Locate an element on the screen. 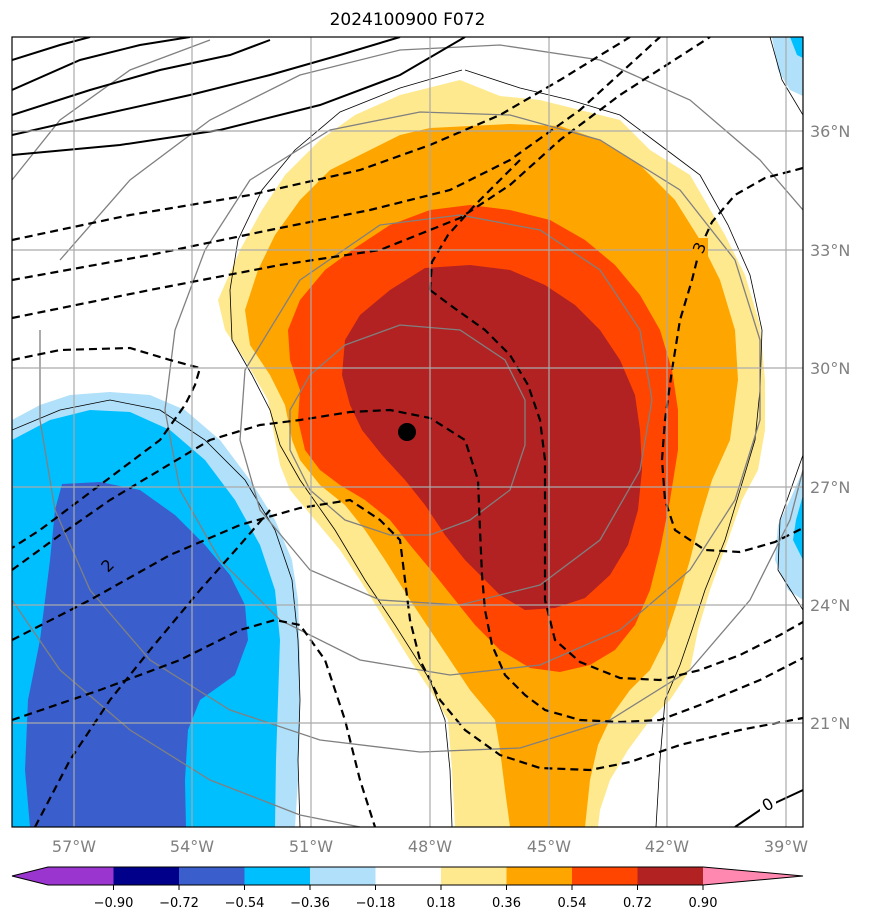 This screenshot has height=924, width=873. lon-label: 48°W is located at coordinates (430, 846).